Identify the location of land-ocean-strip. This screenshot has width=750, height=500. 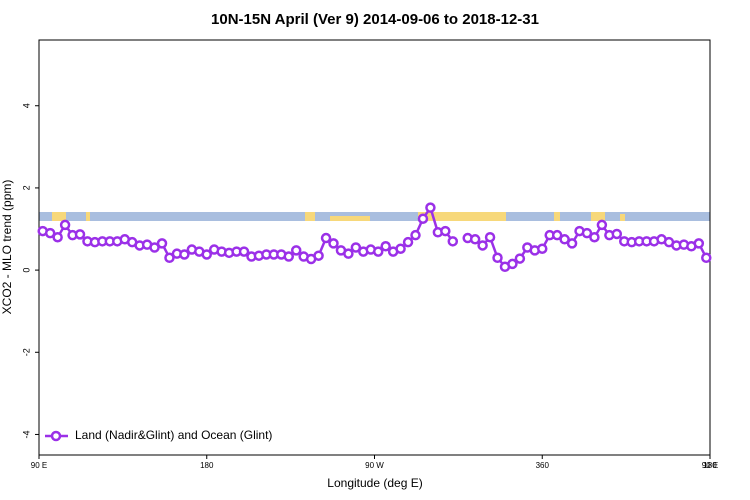
(374, 216).